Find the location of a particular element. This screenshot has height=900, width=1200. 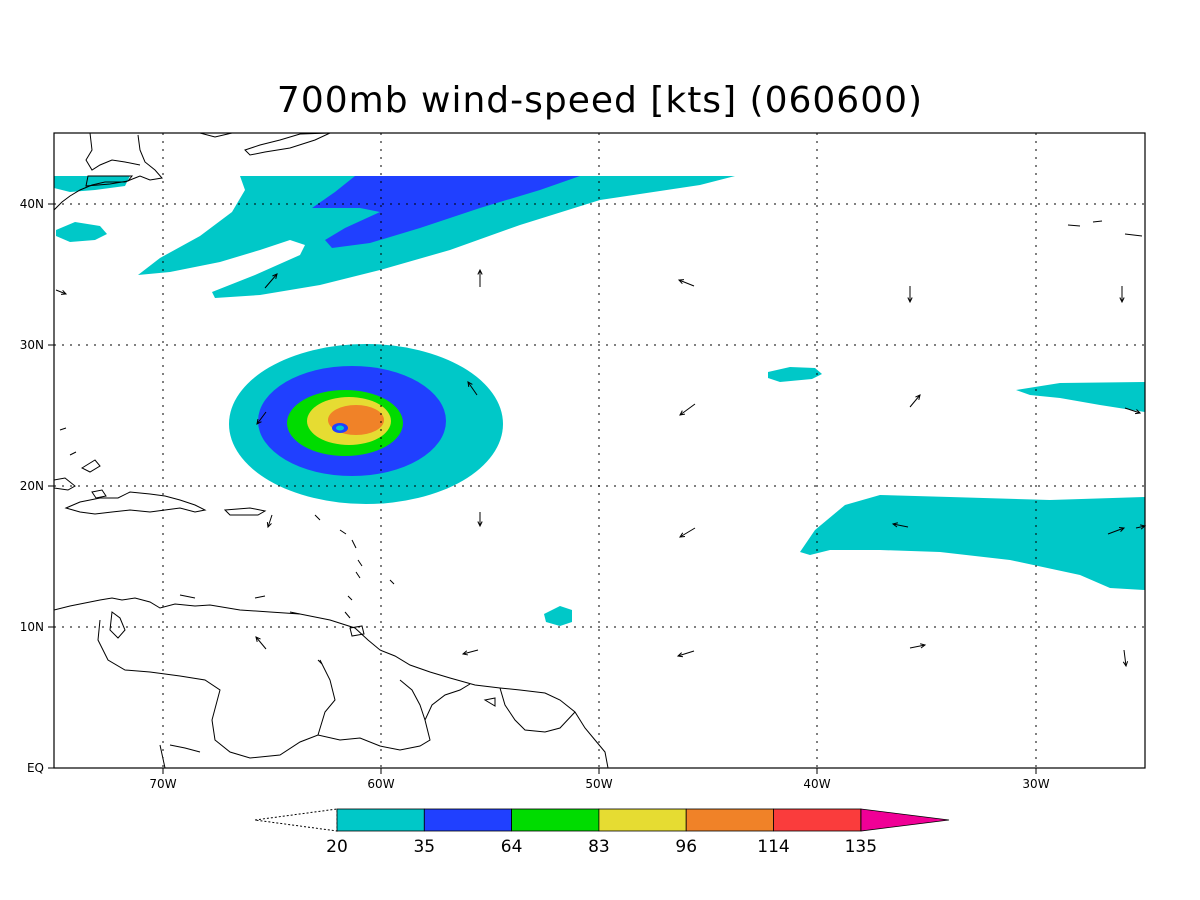

lat-label-30n: 30N is located at coordinates (32, 345).